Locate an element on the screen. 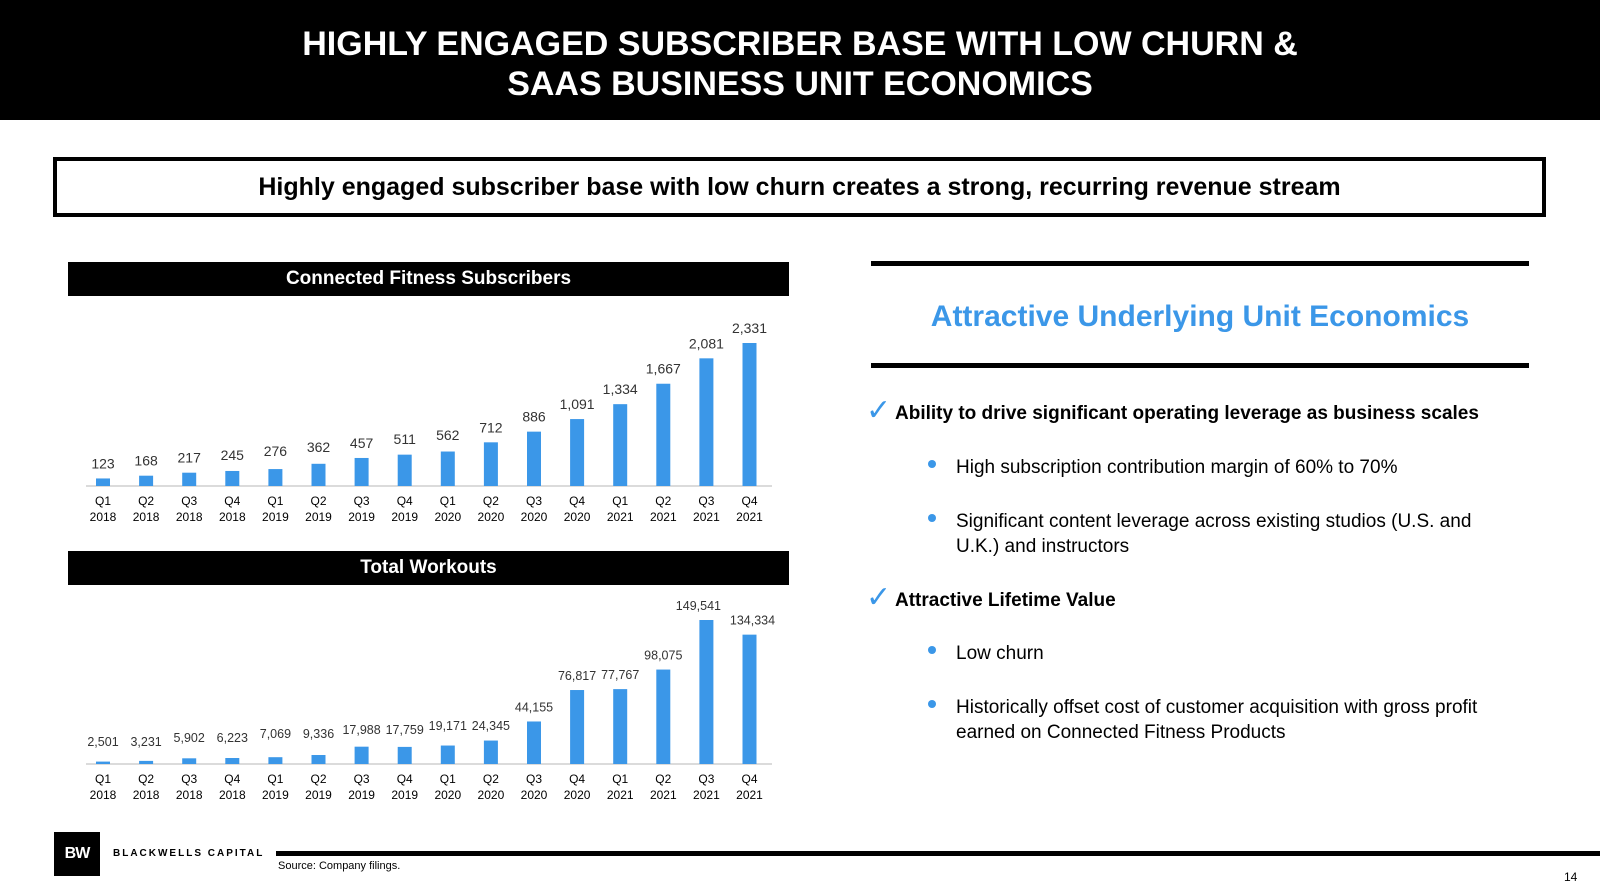 Image resolution: width=1600 pixels, height=889 pixels. panel-rule-top is located at coordinates (1200, 263).